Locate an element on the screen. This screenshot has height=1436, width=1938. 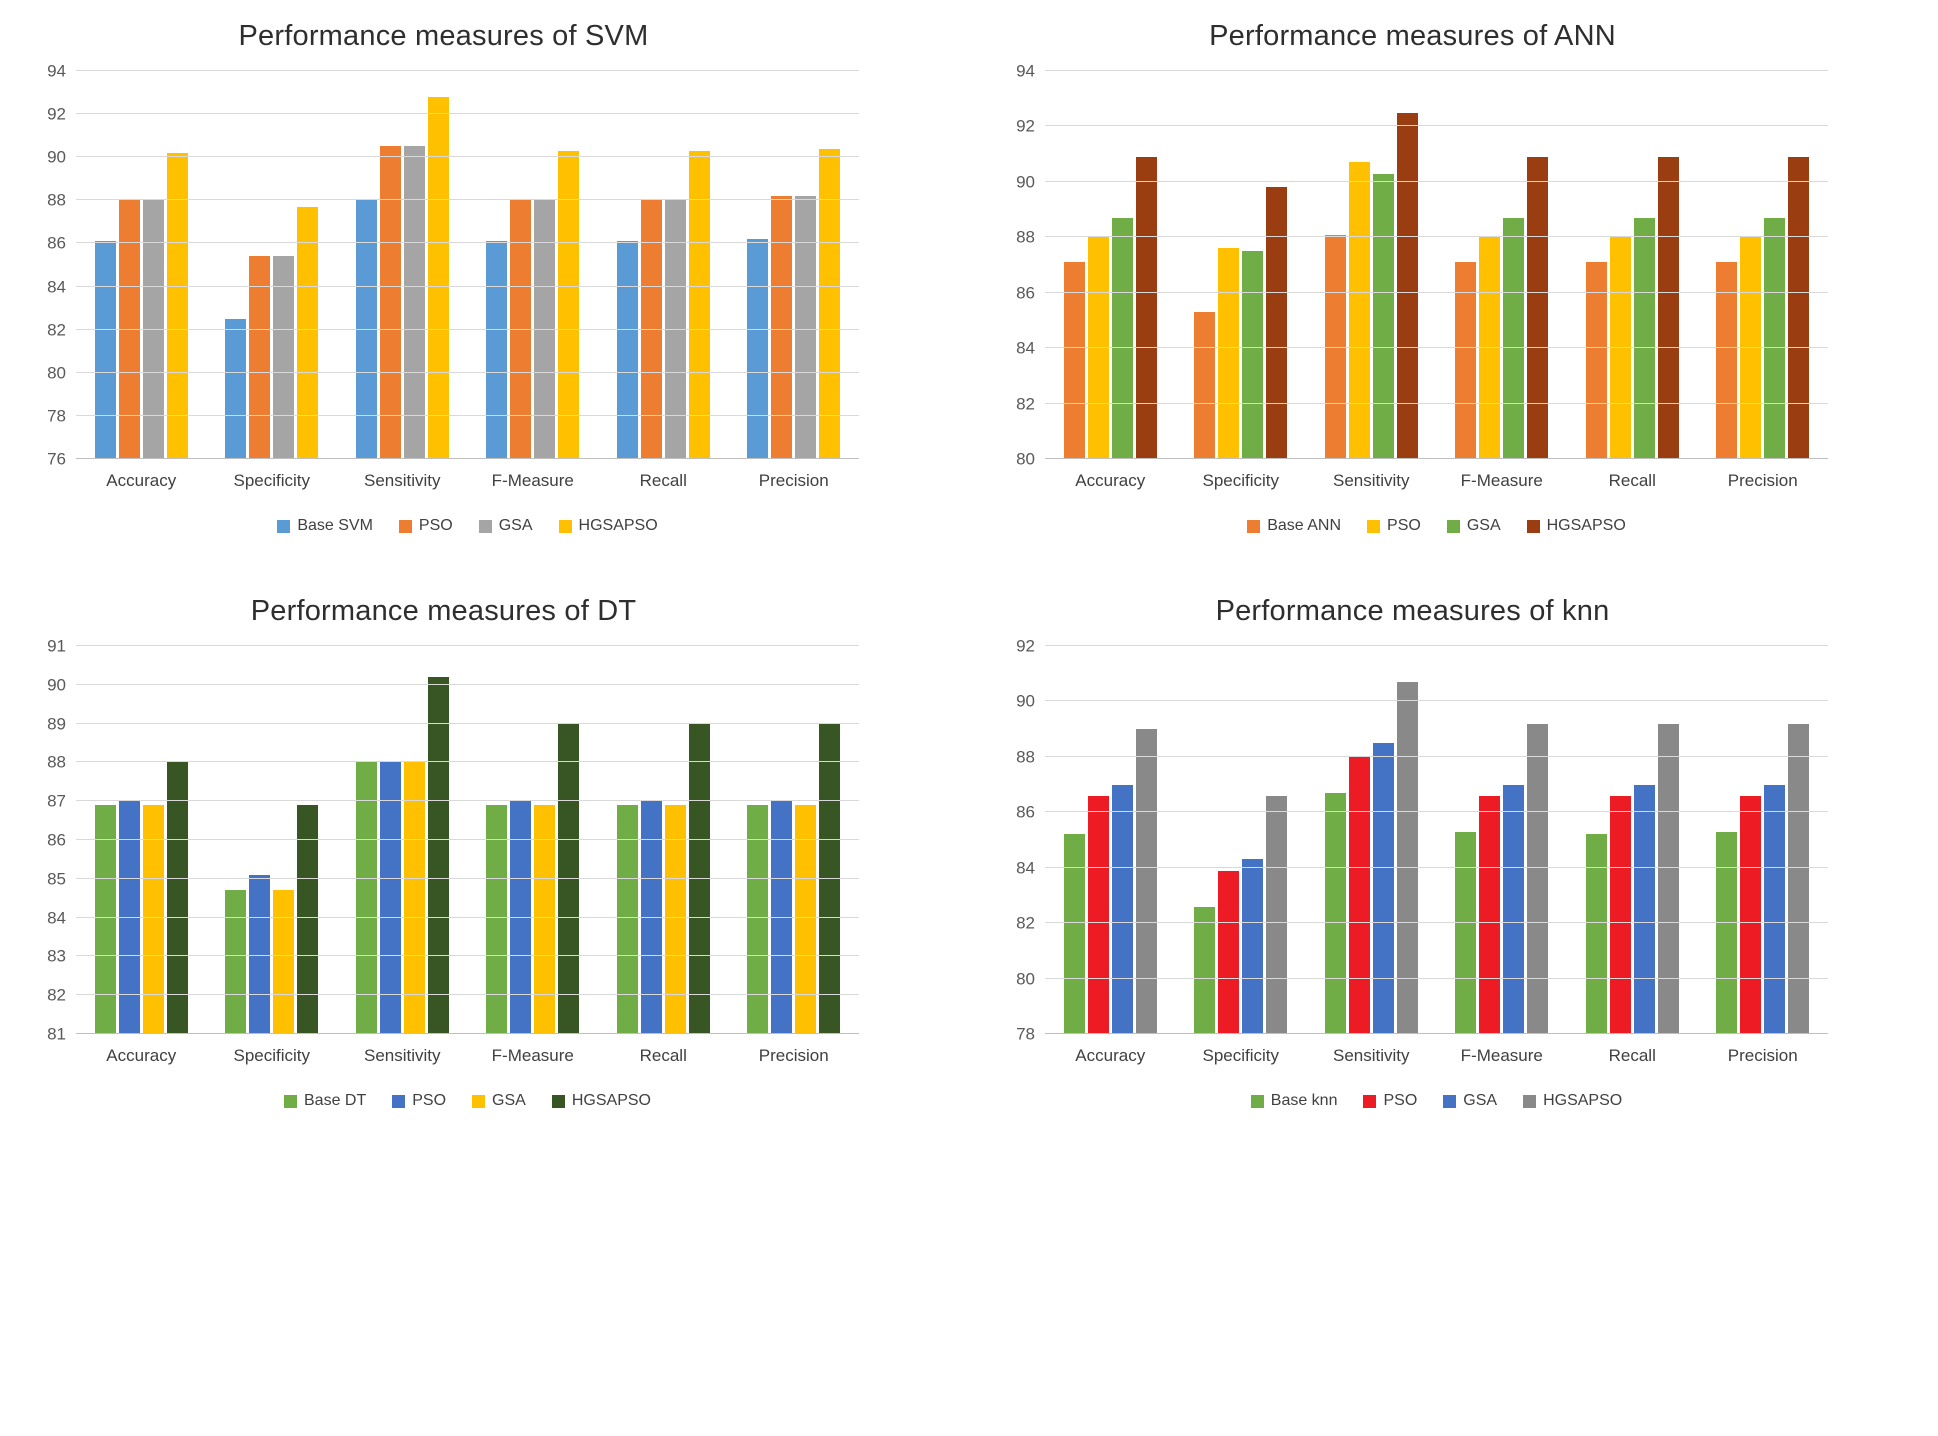
y-axis-tick: 81 is located at coordinates (56, 1034).